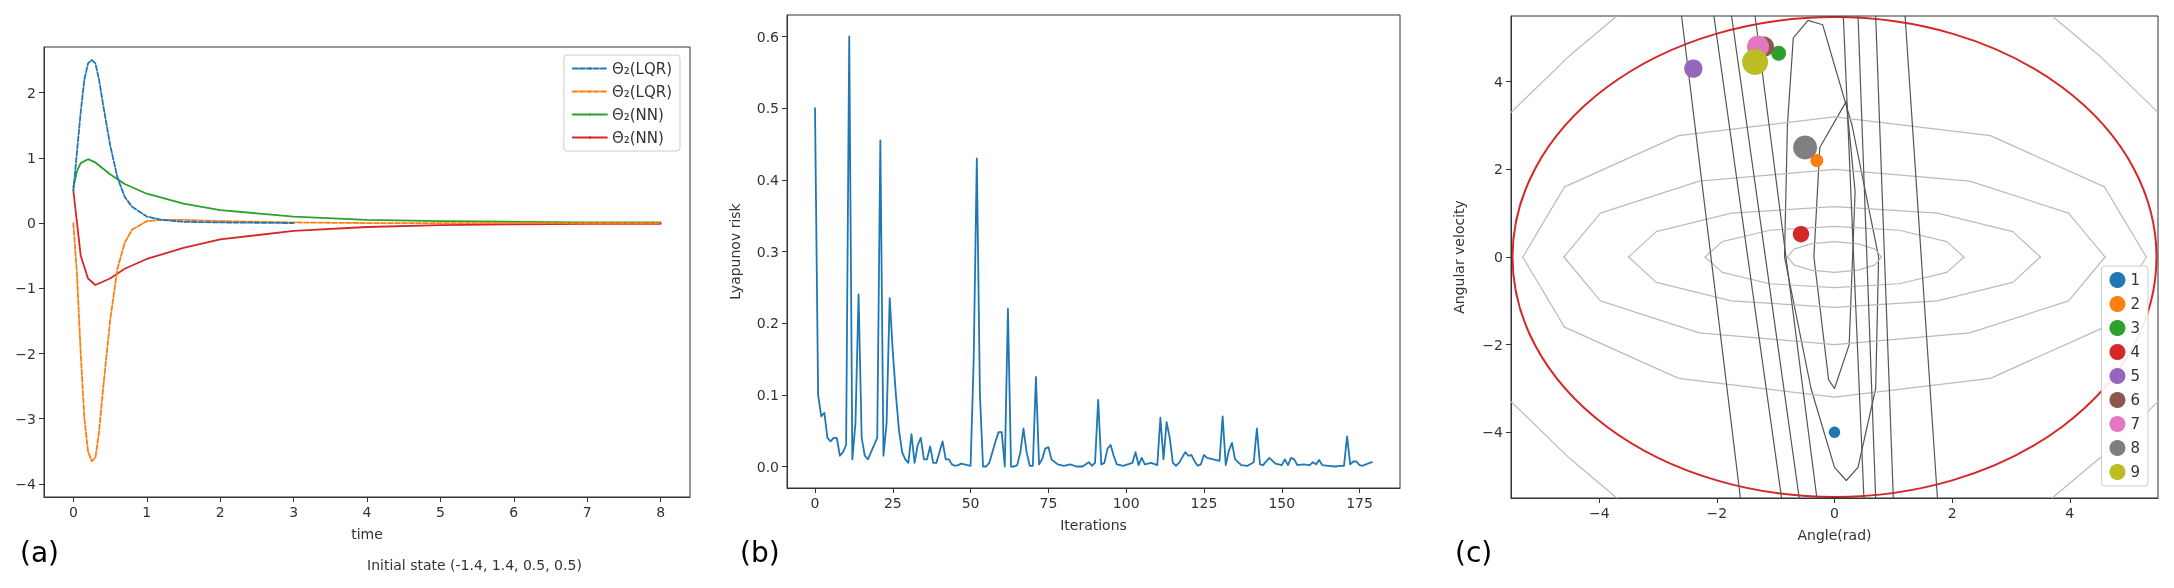 This screenshot has height=588, width=2174. I want to click on legend-label: Θ₂(NN), so click(637, 114).